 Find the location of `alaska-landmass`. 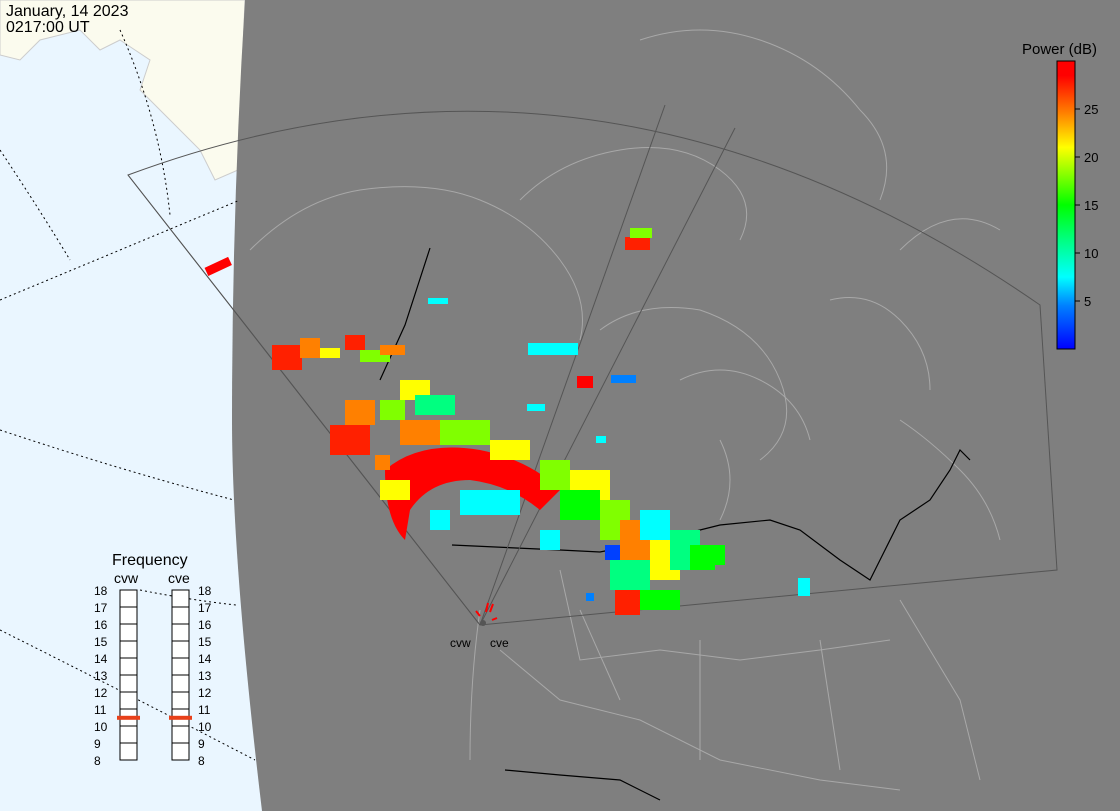

alaska-landmass is located at coordinates (123, 90).